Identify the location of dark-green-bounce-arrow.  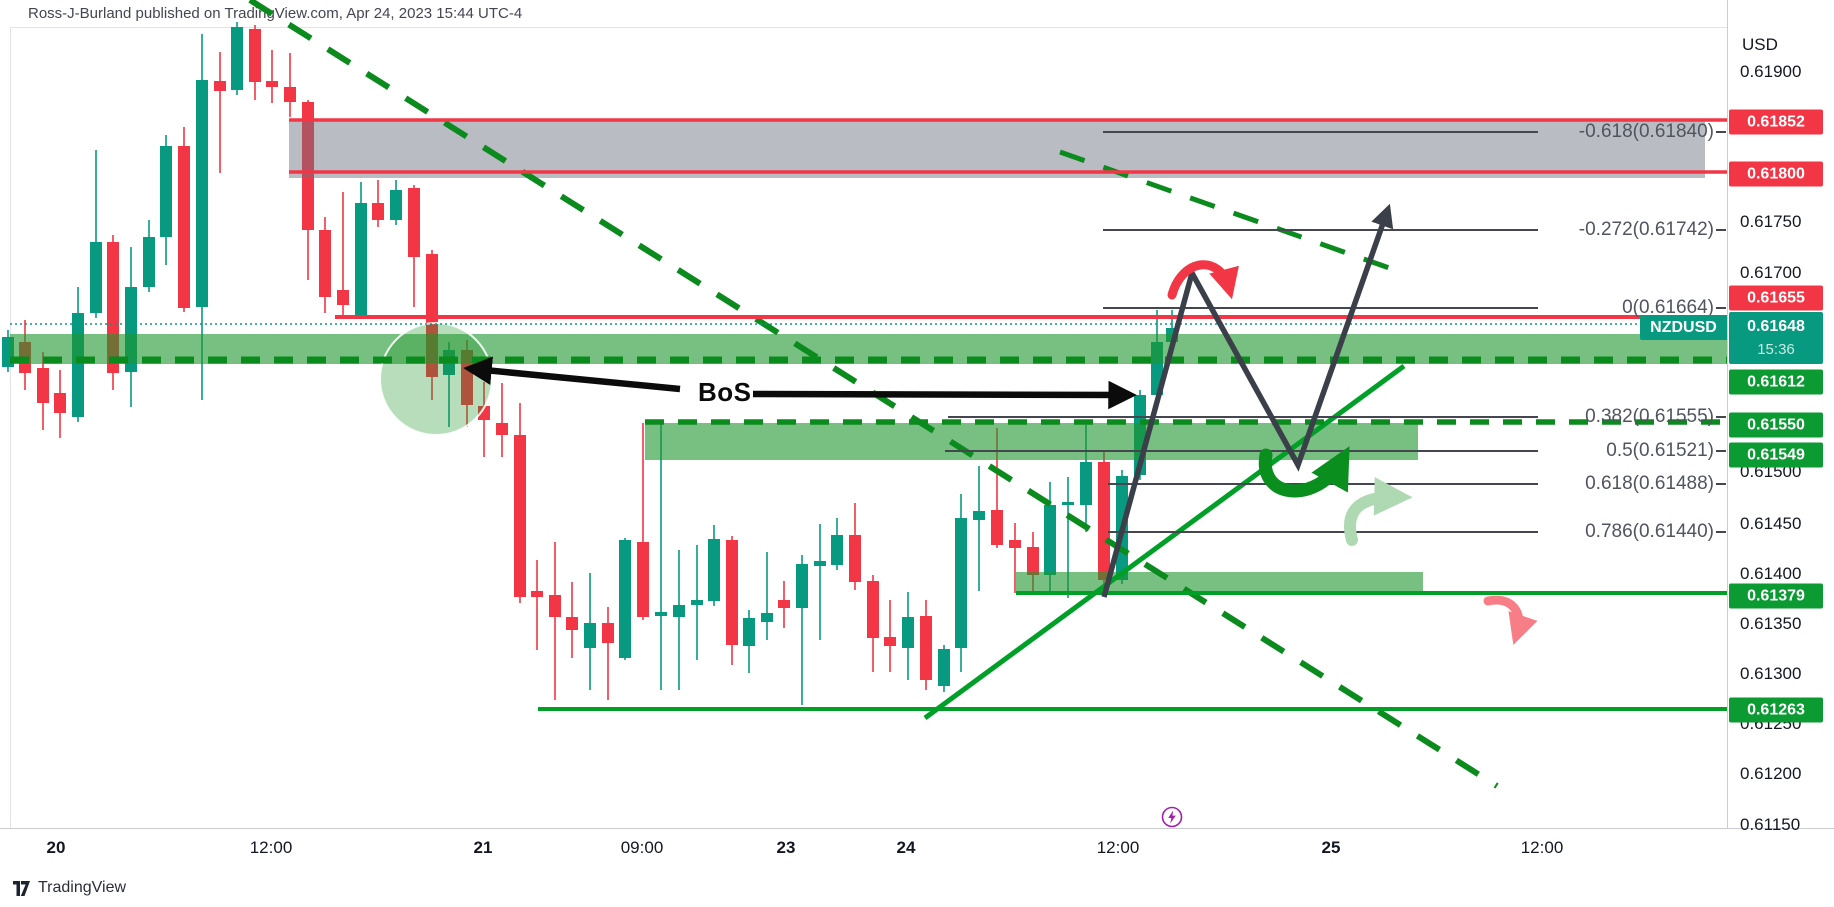
(1304, 472).